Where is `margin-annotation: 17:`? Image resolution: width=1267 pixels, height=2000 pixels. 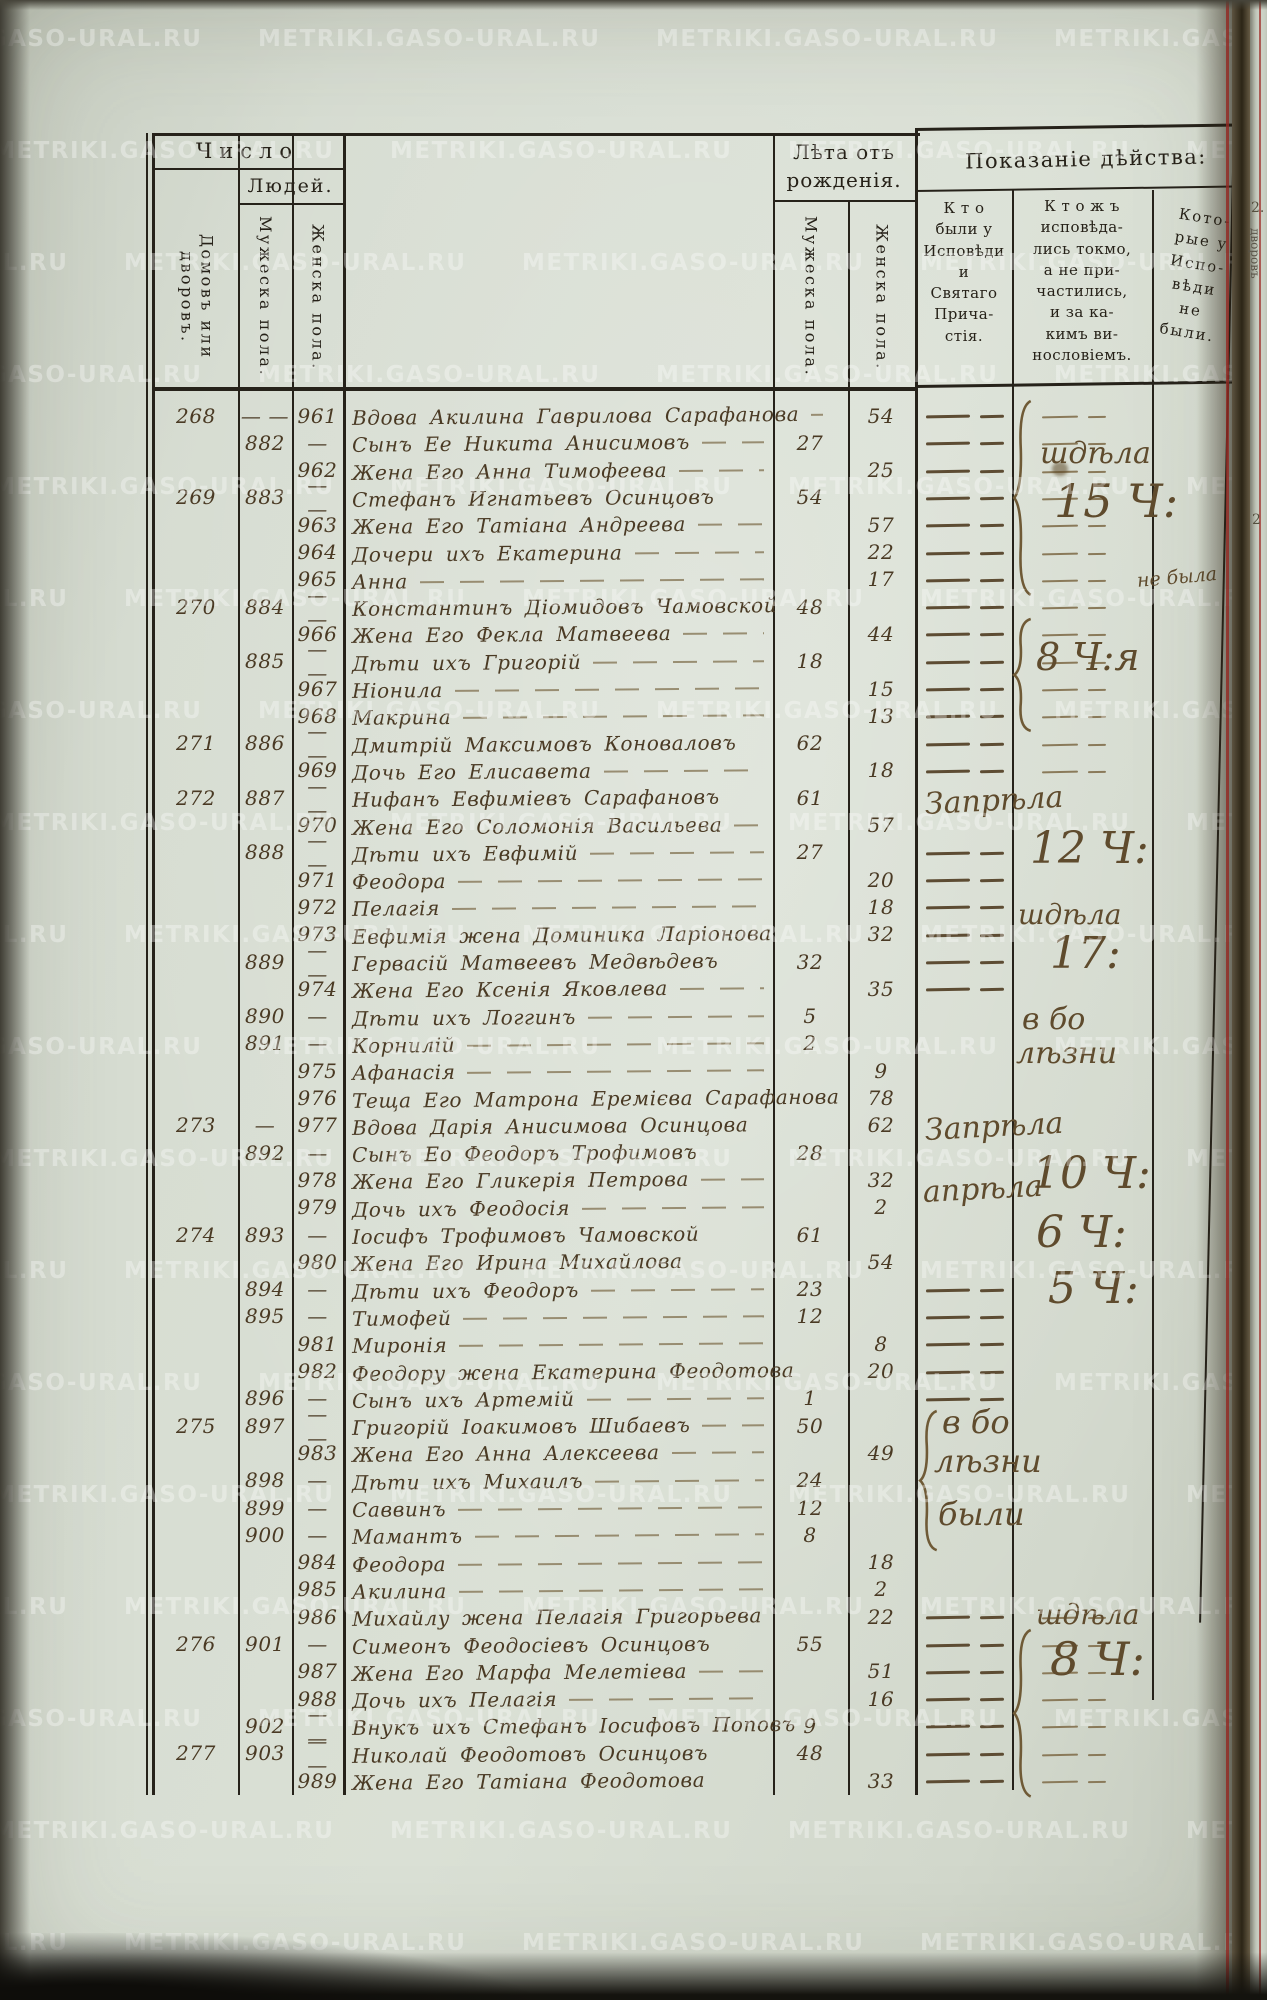 margin-annotation: 17: is located at coordinates (1085, 953).